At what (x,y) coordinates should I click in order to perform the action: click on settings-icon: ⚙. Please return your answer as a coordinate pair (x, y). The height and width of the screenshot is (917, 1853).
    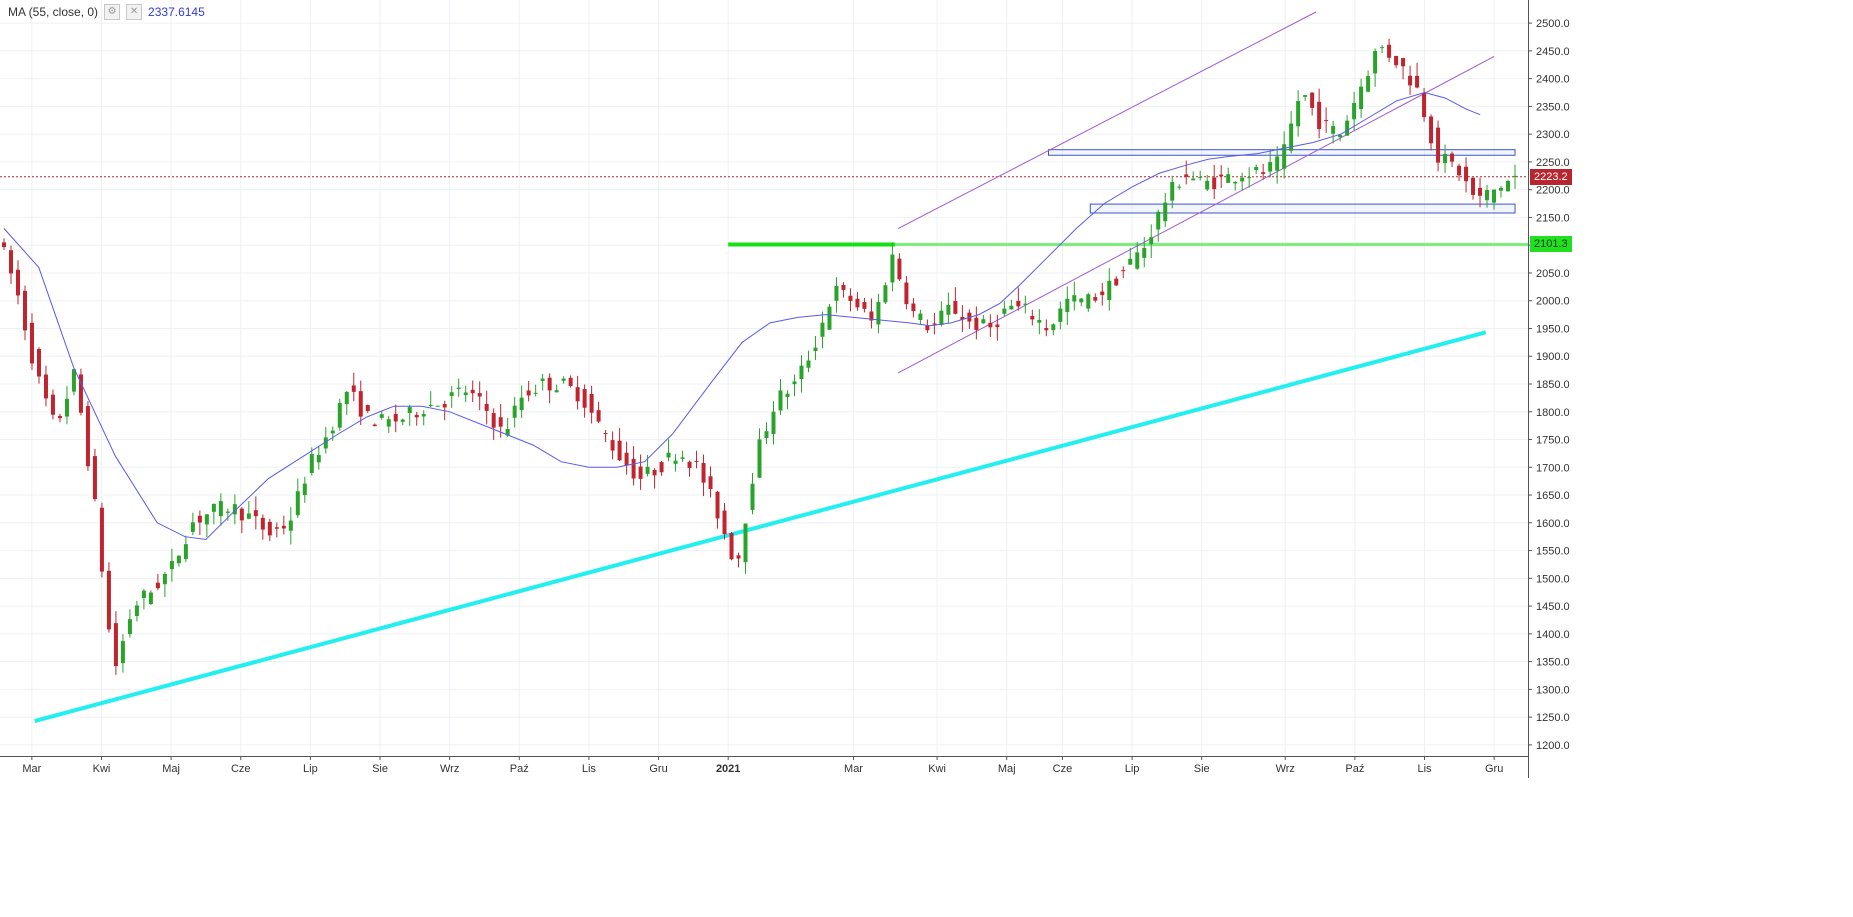
    Looking at the image, I should click on (112, 12).